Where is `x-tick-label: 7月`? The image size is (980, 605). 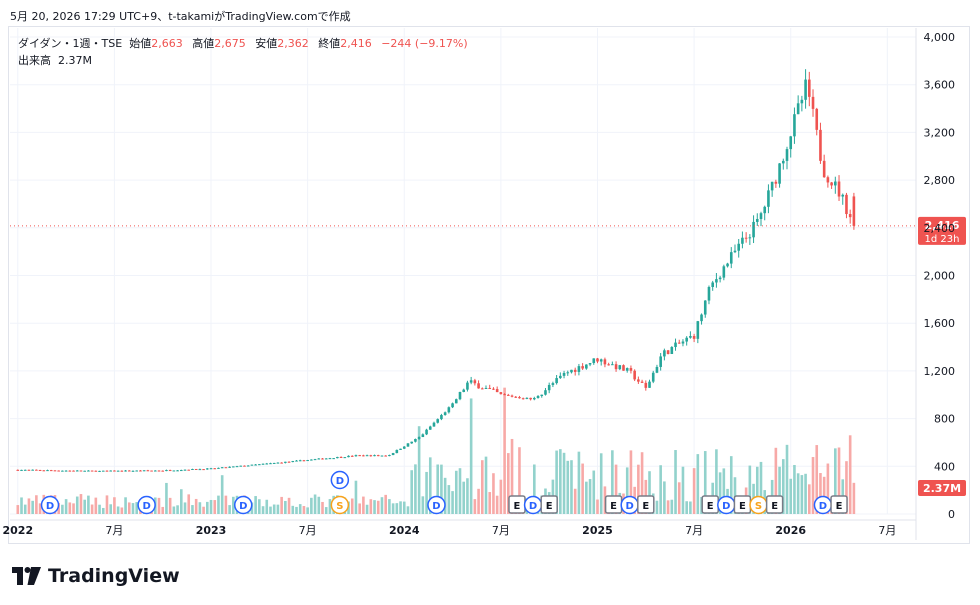
x-tick-label: 7月 is located at coordinates (501, 530).